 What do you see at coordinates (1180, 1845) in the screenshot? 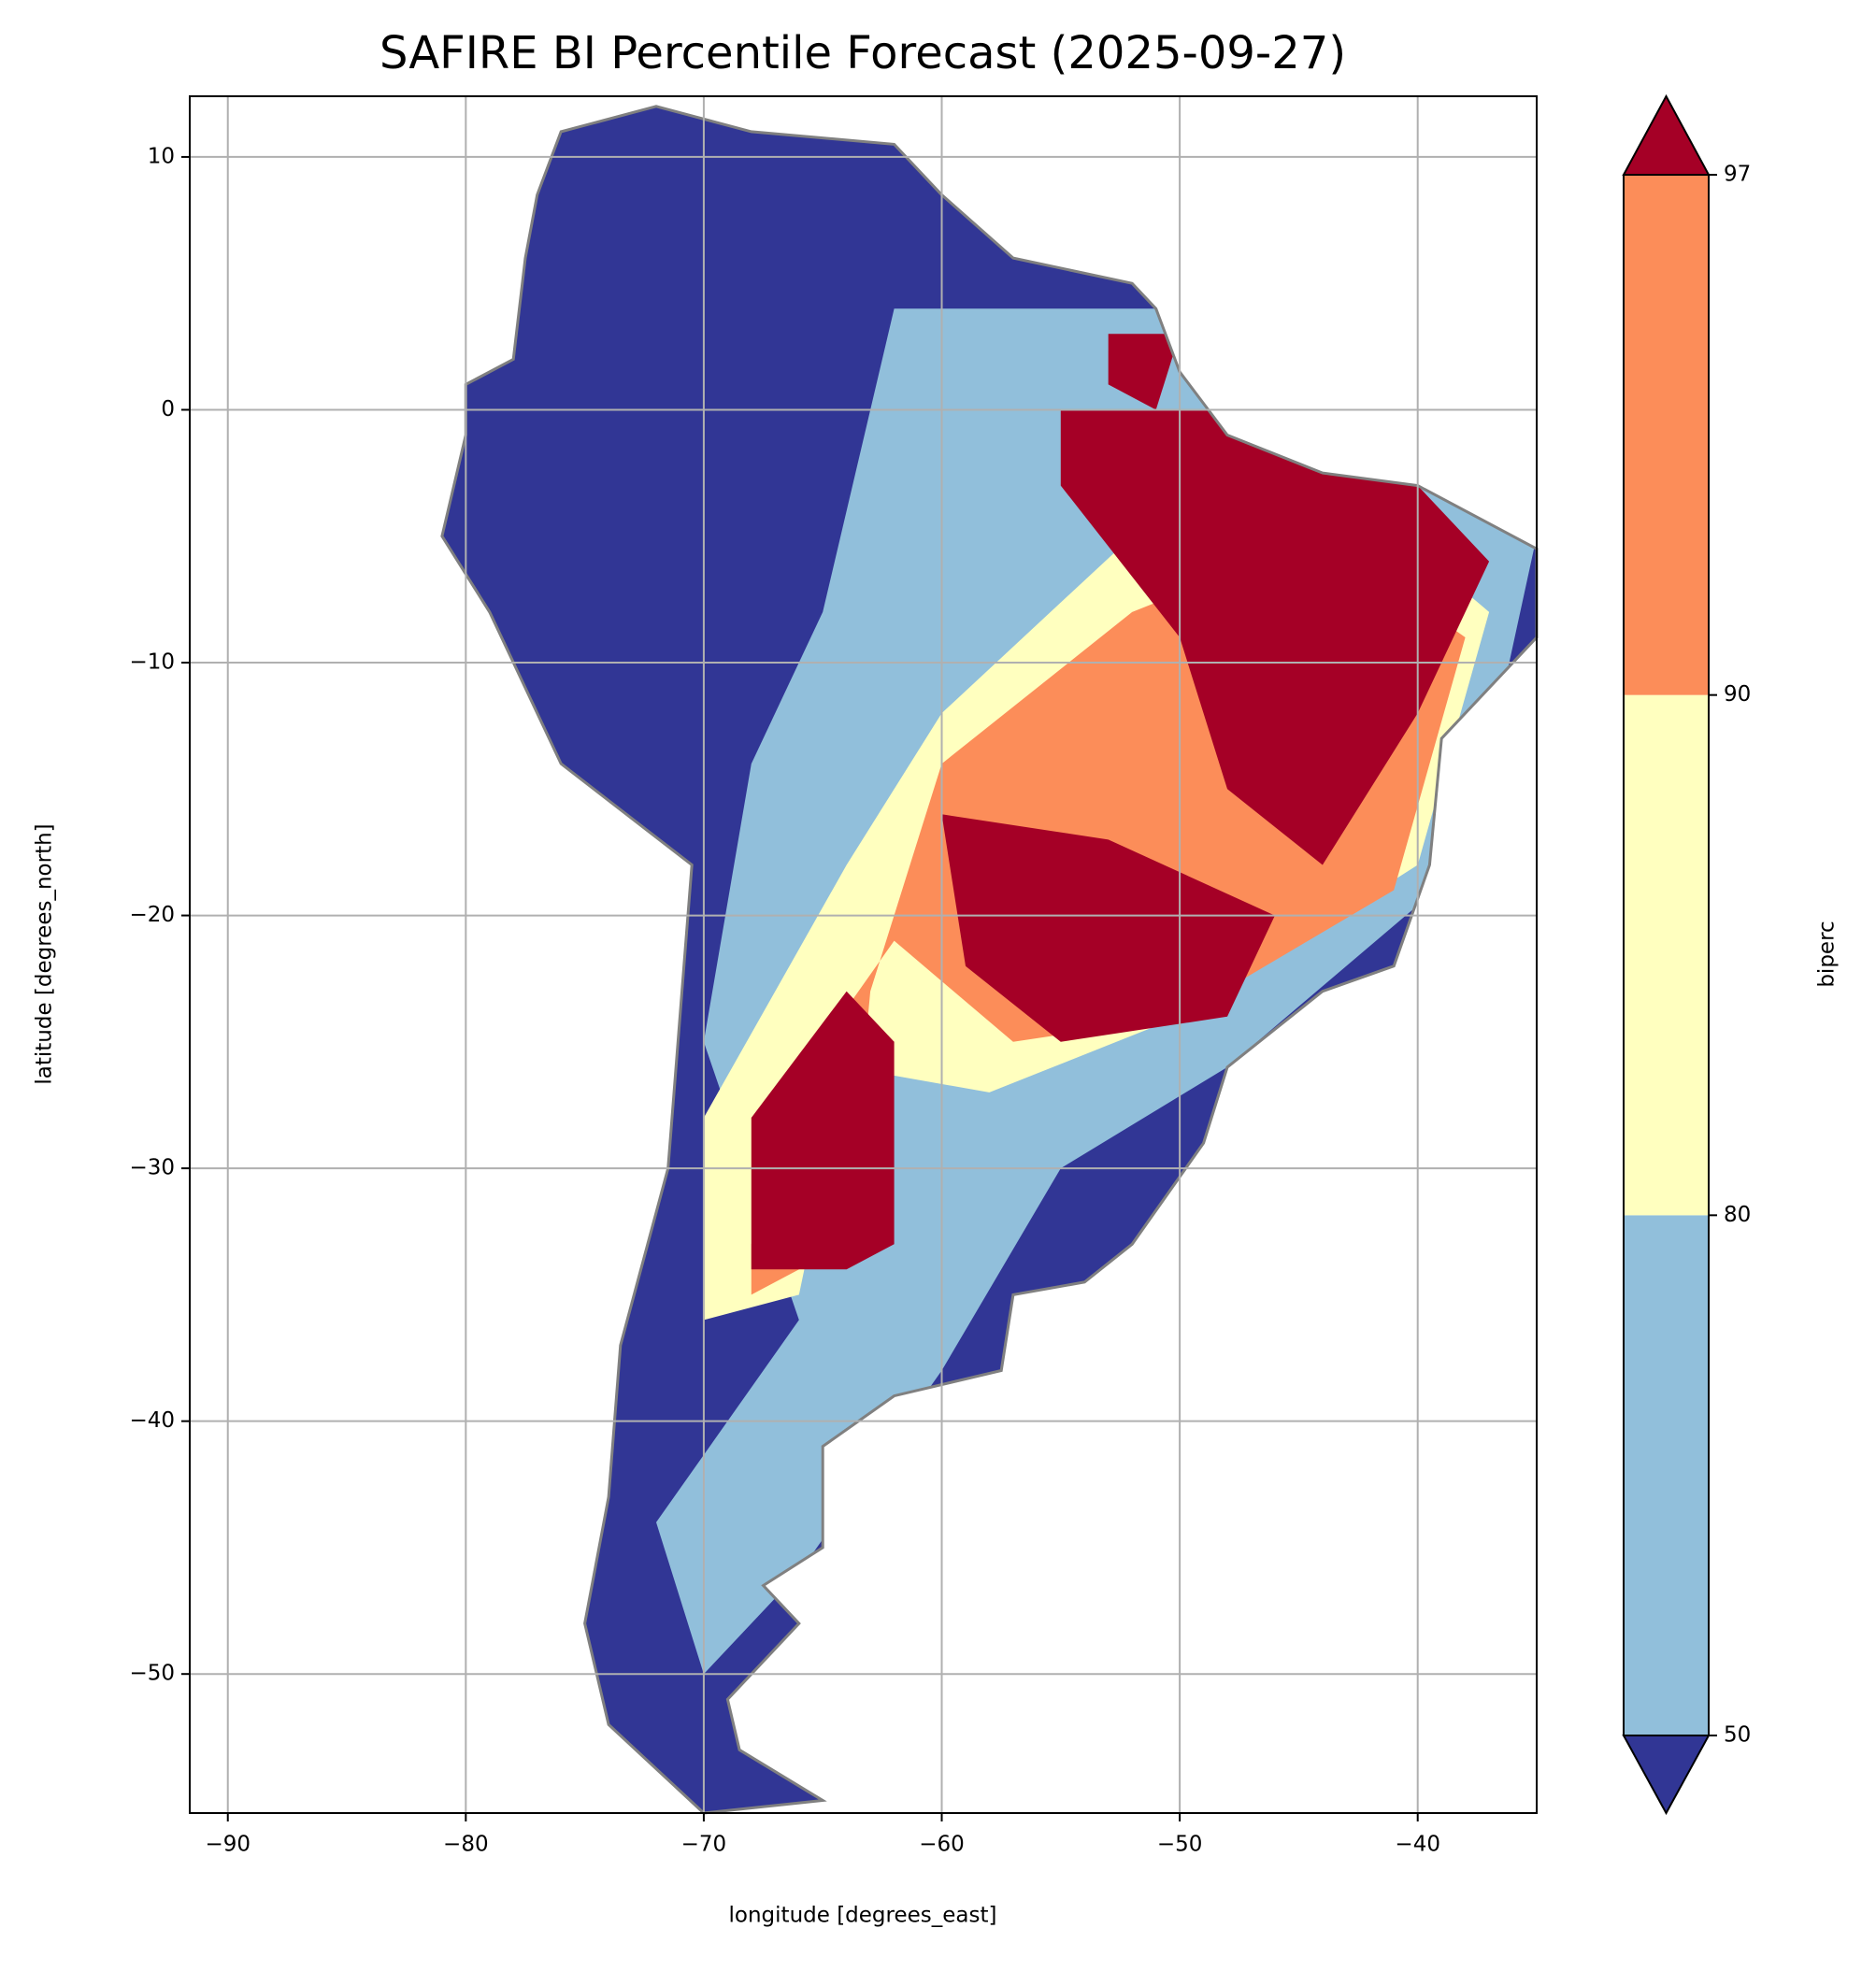
I see `x-tick-label: −50` at bounding box center [1180, 1845].